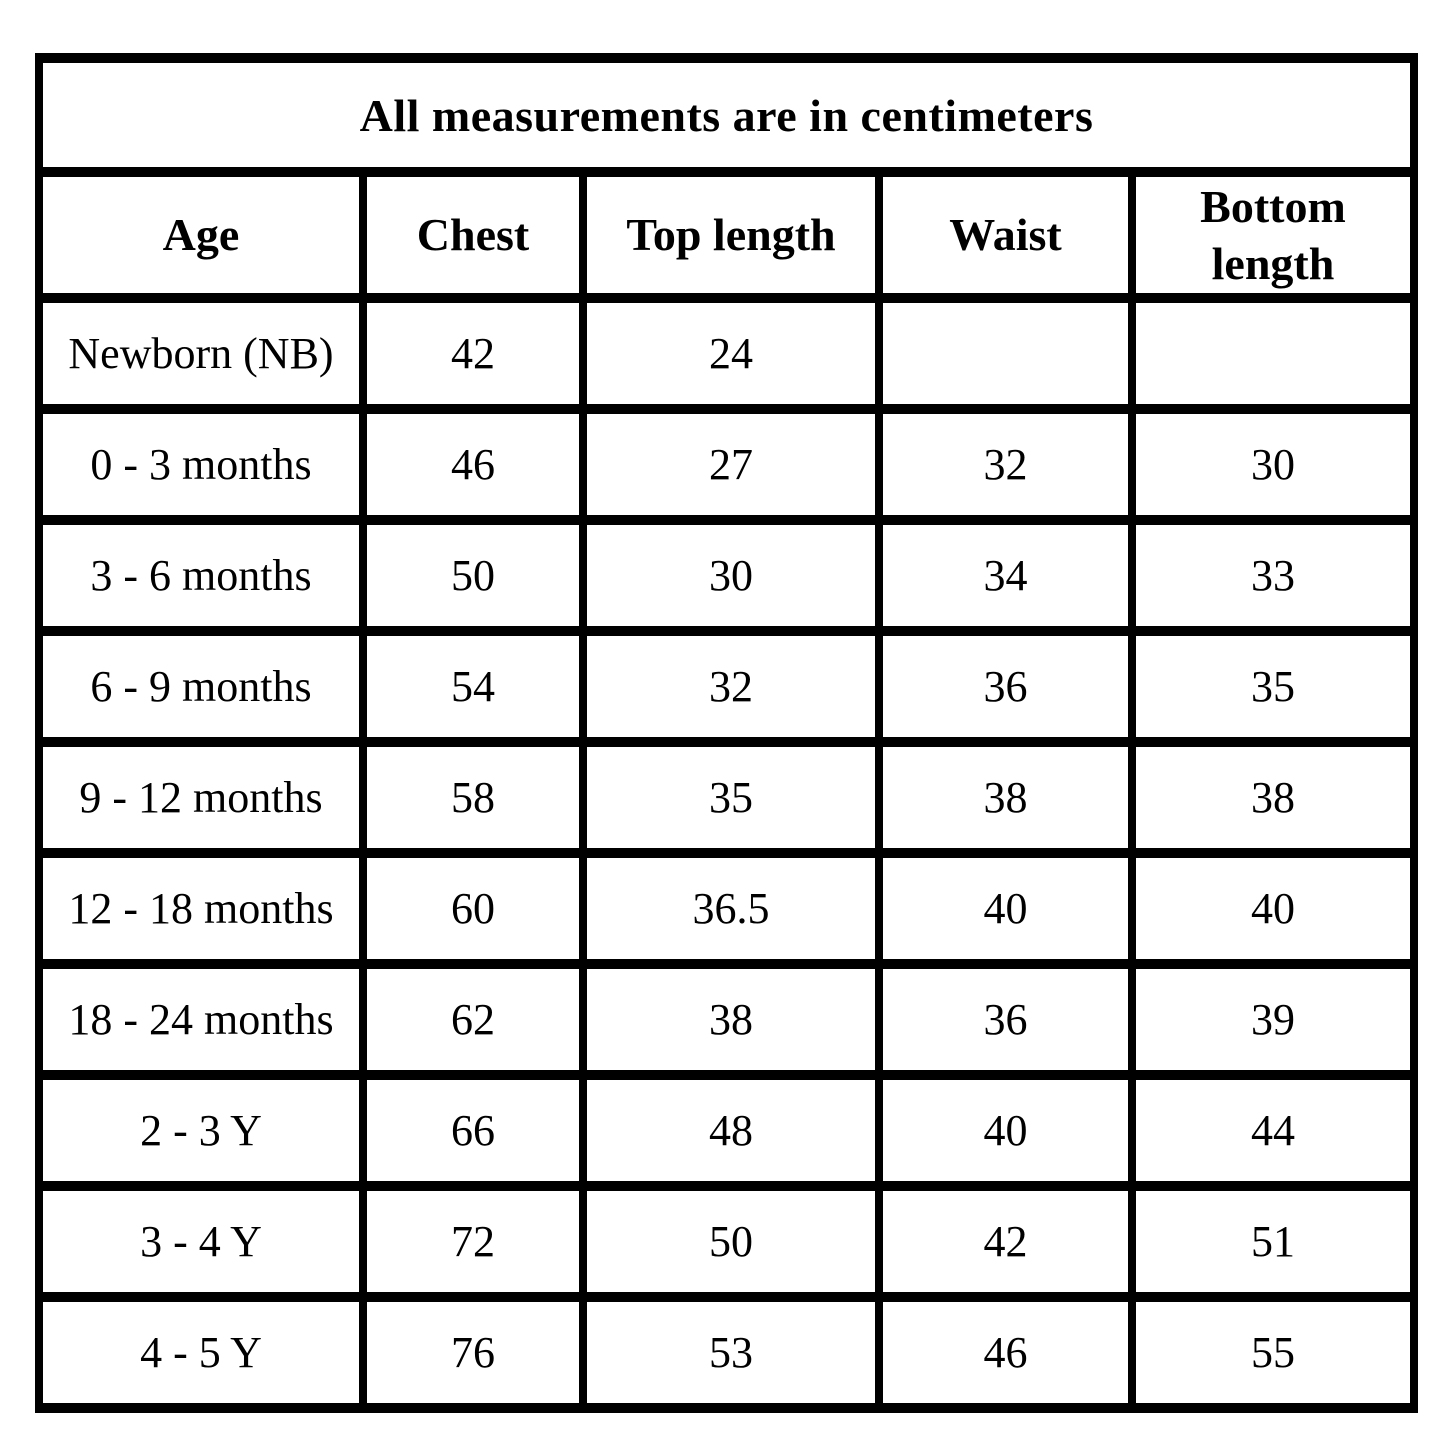  Describe the element at coordinates (201, 1019) in the screenshot. I see `age-cell: 18 - 24 months` at that location.